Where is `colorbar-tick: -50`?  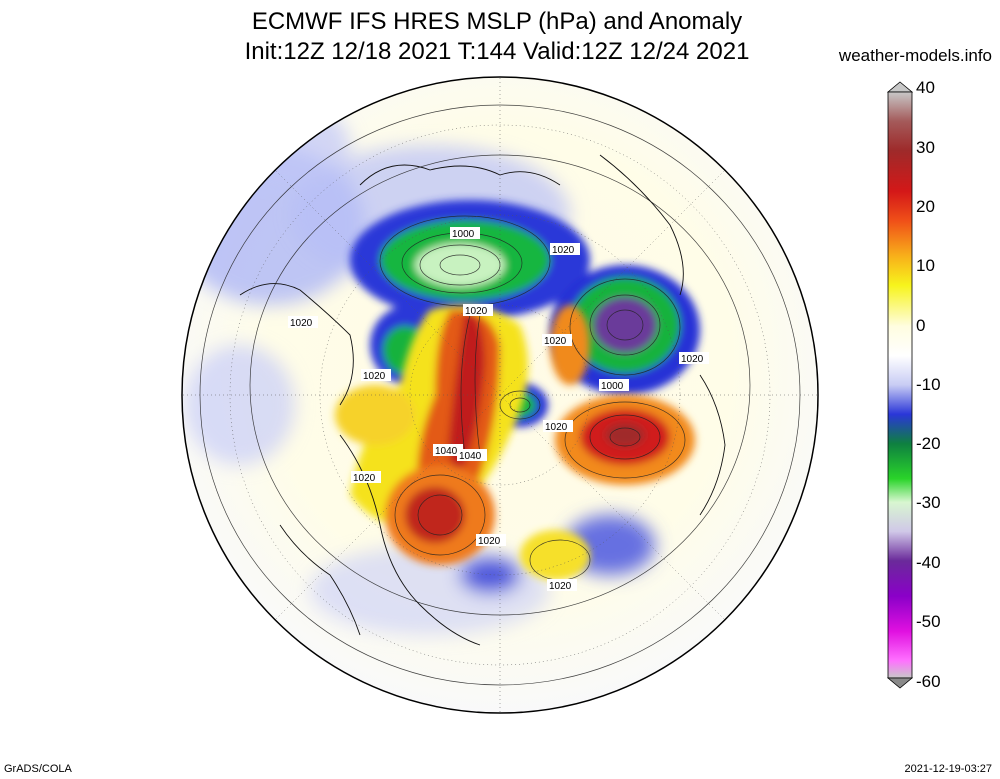 colorbar-tick: -50 is located at coordinates (928, 621).